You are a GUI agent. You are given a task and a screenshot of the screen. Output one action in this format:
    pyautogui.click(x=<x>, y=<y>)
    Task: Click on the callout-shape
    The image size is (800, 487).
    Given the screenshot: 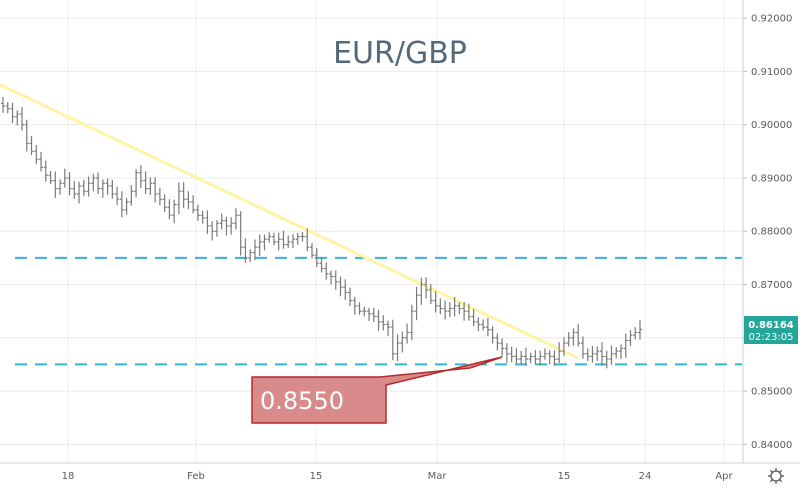 What is the action you would take?
    pyautogui.click(x=377, y=390)
    